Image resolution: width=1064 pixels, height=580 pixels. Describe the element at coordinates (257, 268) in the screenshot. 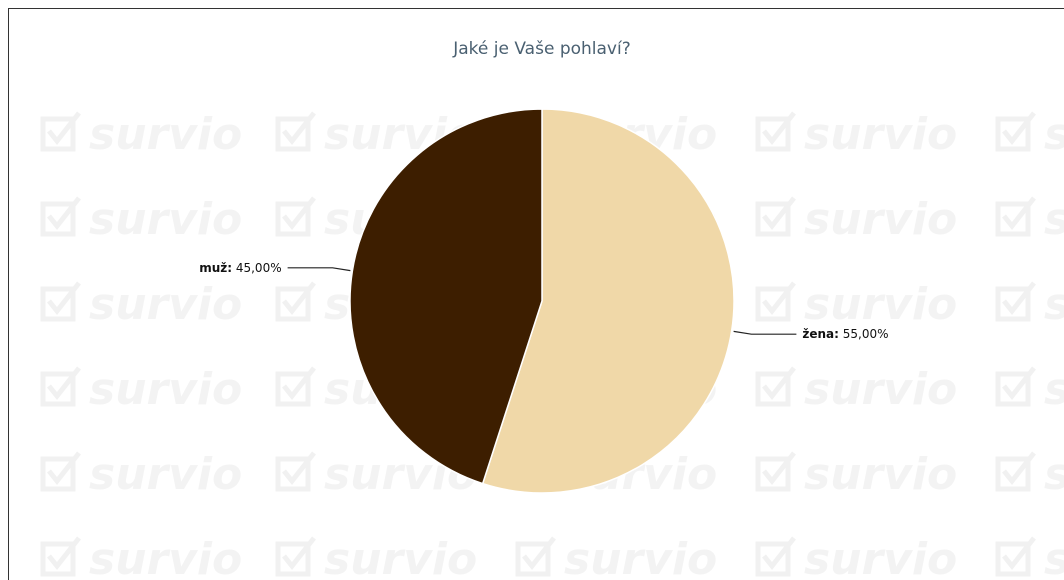

I see `data-label-value: 45,00%` at that location.